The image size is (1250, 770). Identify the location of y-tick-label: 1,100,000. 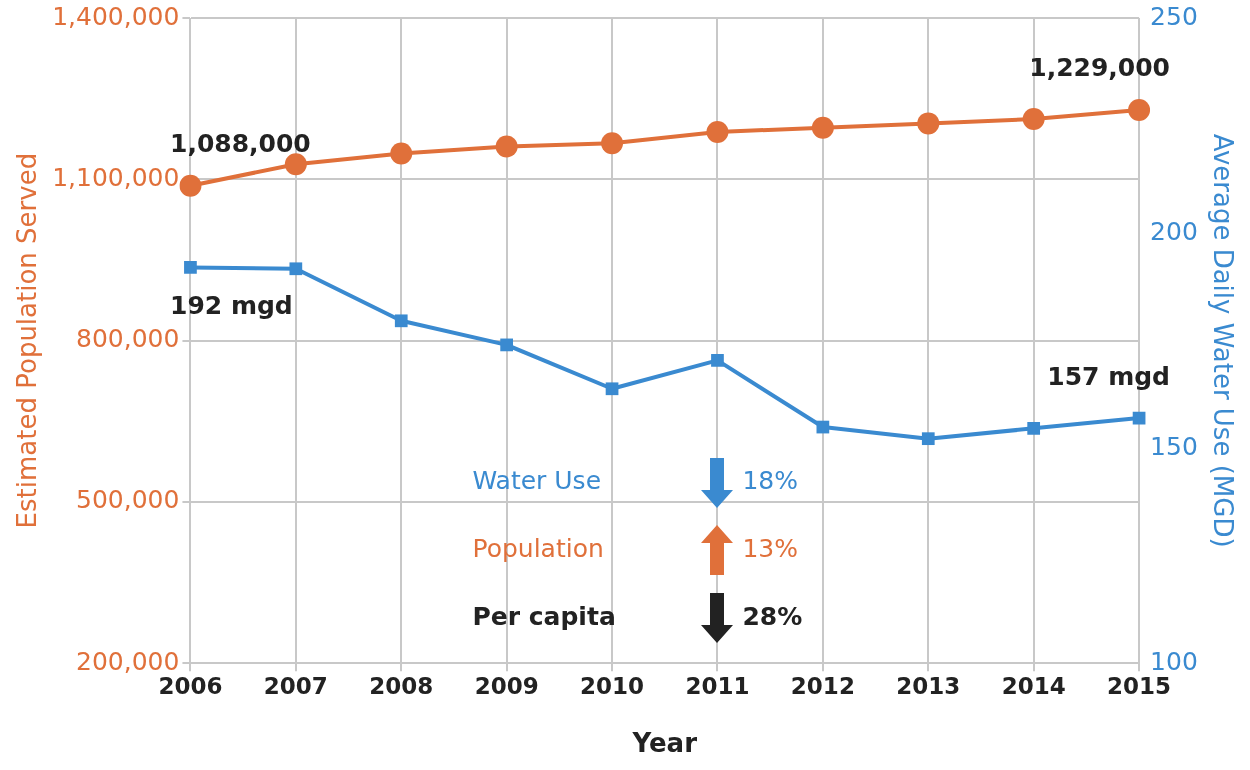
(116, 177).